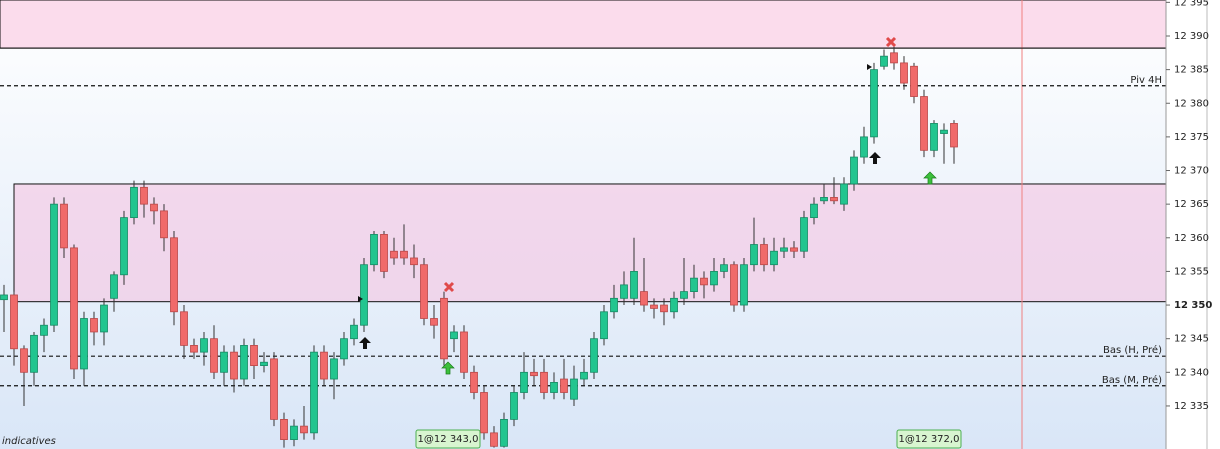 The height and width of the screenshot is (449, 1220). Describe the element at coordinates (1191, 372) in the screenshot. I see `y-tick-label: 12 340` at that location.